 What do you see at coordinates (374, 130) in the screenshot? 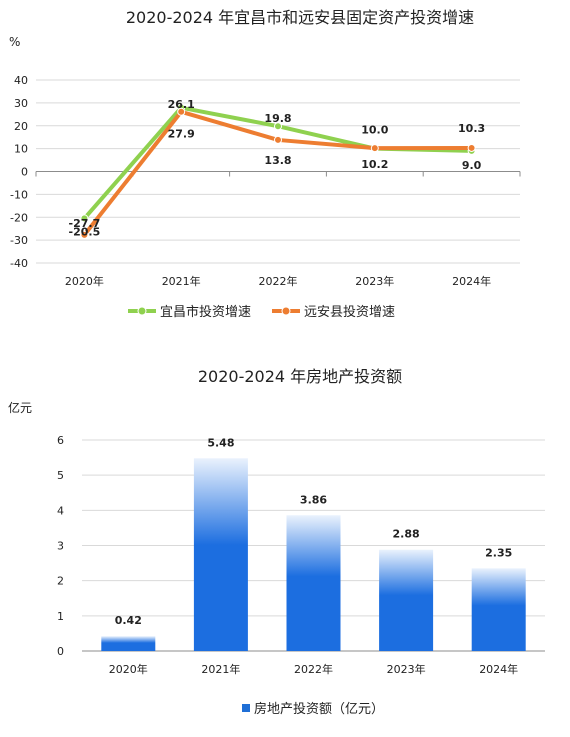
I see `line-chart-data-label: 10.0` at bounding box center [374, 130].